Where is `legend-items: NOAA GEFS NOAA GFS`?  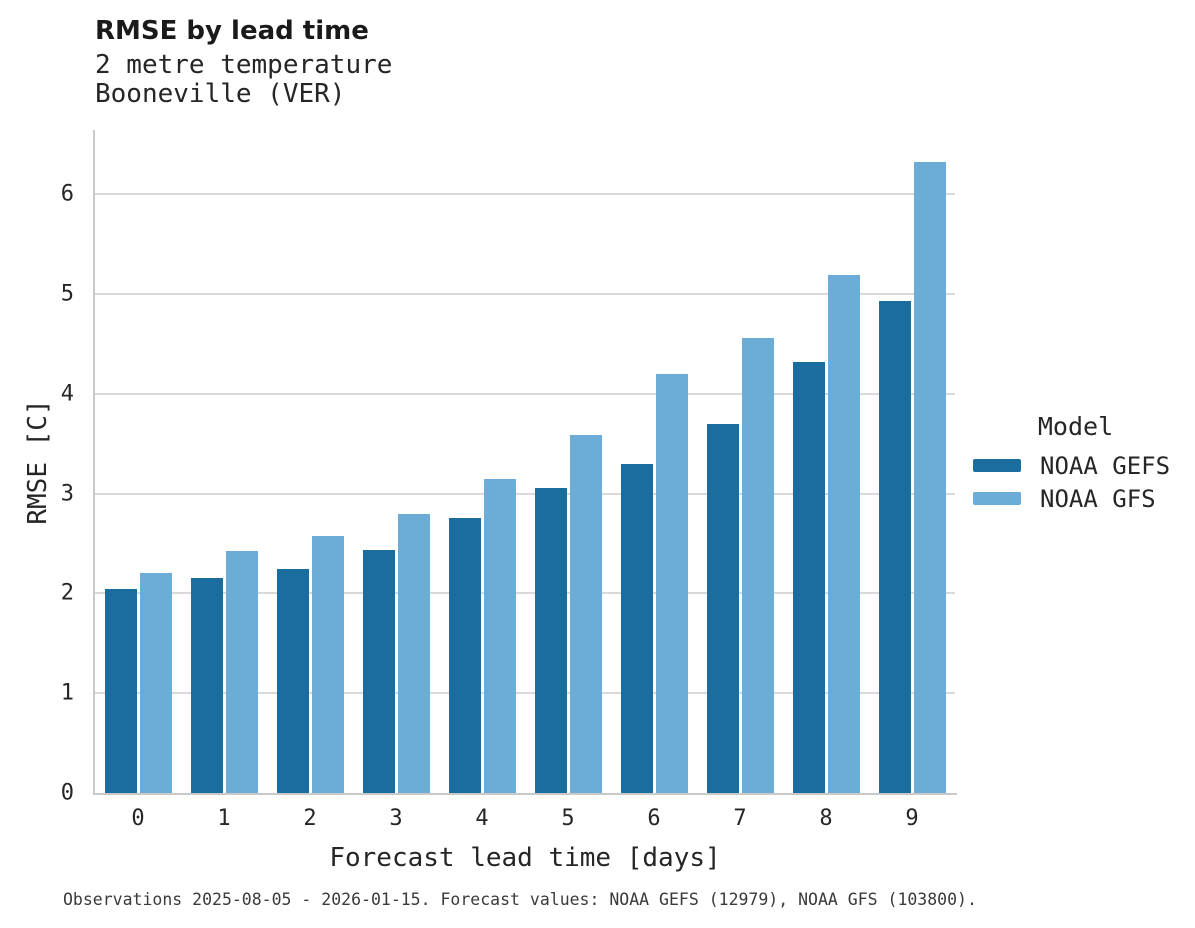
legend-items: NOAA GEFS NOAA GFS is located at coordinates (1075, 482).